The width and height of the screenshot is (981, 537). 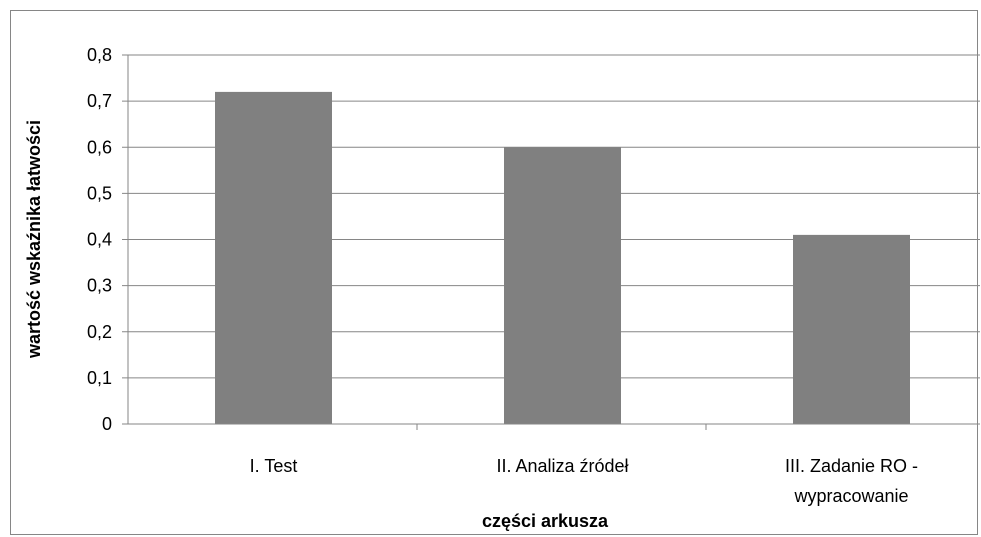 What do you see at coordinates (274, 466) in the screenshot?
I see `x-tick-label: I. Test` at bounding box center [274, 466].